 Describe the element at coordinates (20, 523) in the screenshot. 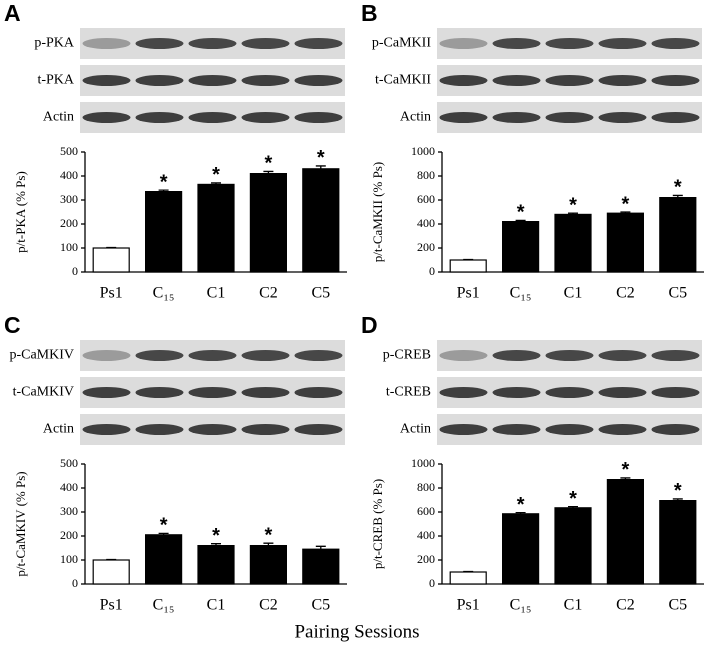

I see `y-axis-label: p/t-CaMKIV (% Ps)` at that location.